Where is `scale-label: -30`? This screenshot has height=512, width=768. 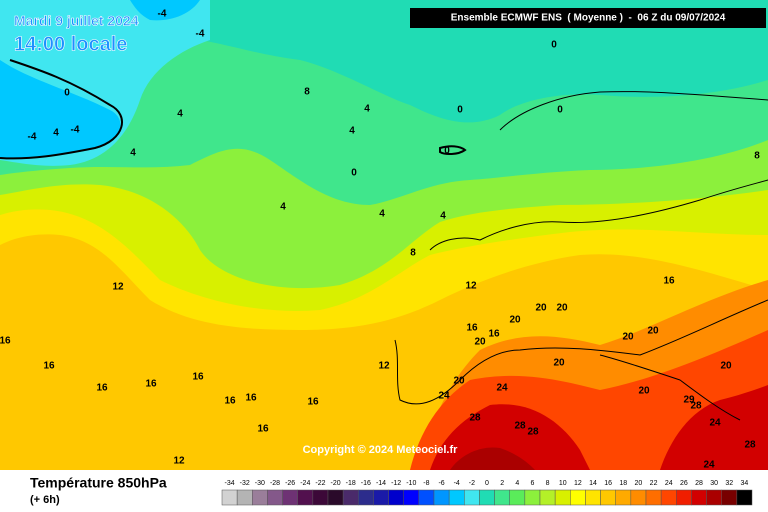
scale-label: -30 is located at coordinates (260, 483).